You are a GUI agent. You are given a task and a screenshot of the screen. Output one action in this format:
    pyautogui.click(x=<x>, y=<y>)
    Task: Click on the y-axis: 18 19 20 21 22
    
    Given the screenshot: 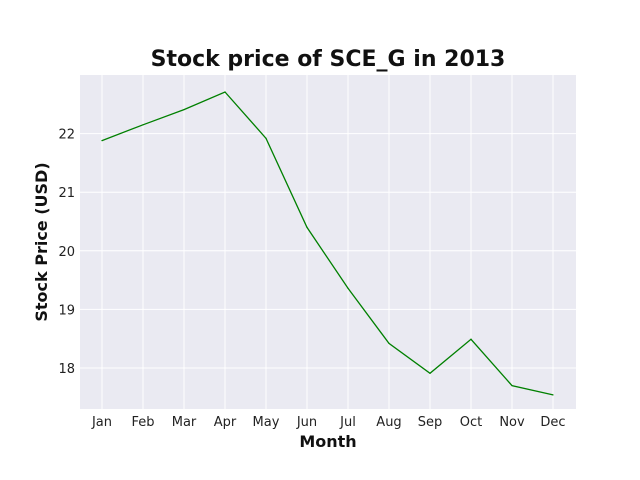 What is the action you would take?
    pyautogui.click(x=66, y=252)
    